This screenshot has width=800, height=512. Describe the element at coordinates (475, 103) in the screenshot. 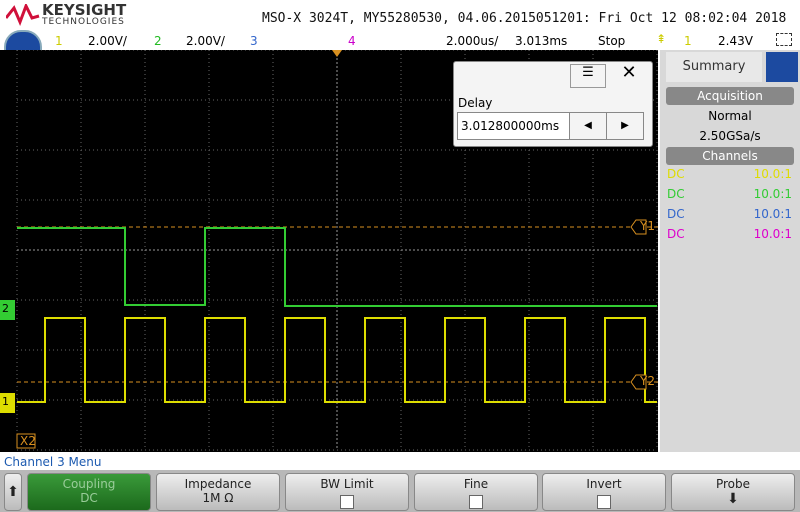

I see `delay-label: Delay` at that location.